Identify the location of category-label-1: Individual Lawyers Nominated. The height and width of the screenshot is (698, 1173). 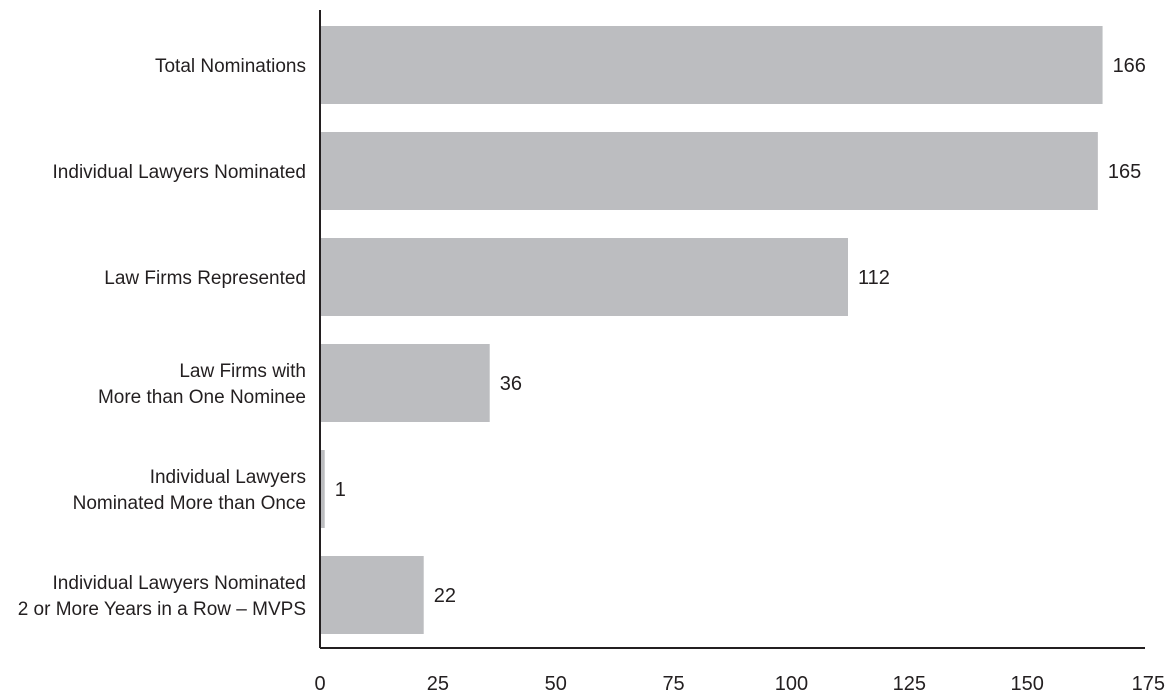
(179, 172).